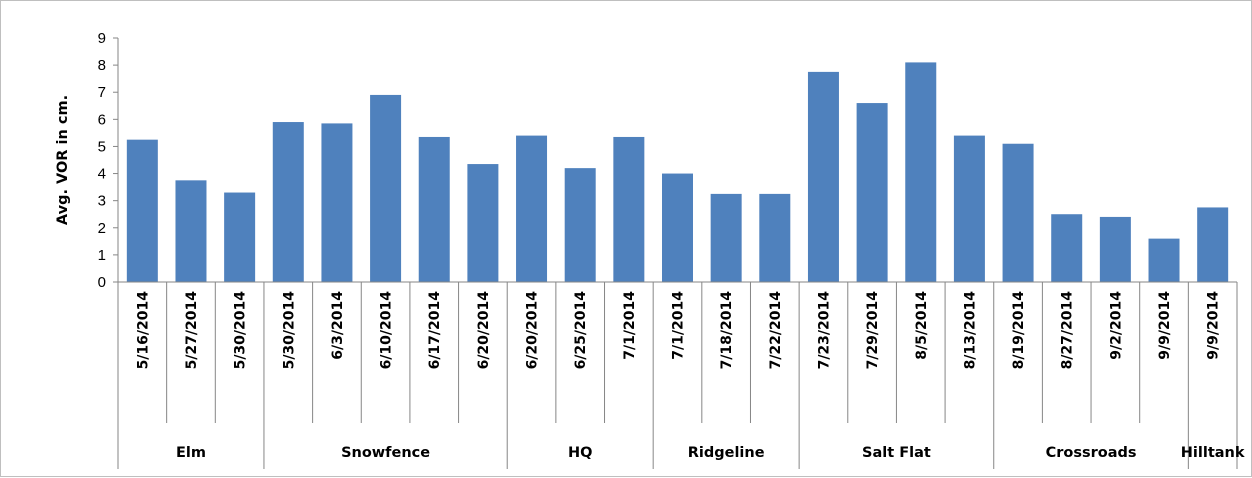  Describe the element at coordinates (824, 330) in the screenshot. I see `x-category-label: 7/23/2014` at that location.